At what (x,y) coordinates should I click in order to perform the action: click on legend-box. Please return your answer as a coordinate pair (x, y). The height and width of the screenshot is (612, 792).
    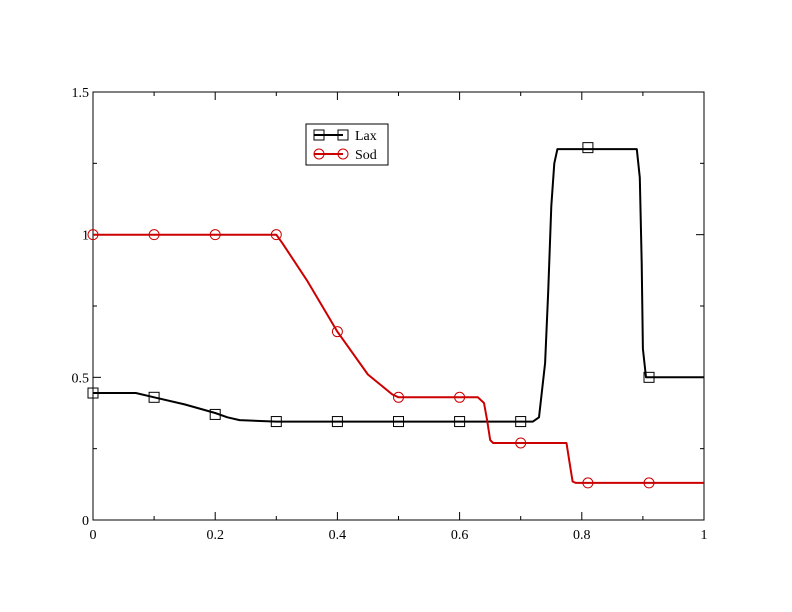
    Looking at the image, I should click on (347, 144).